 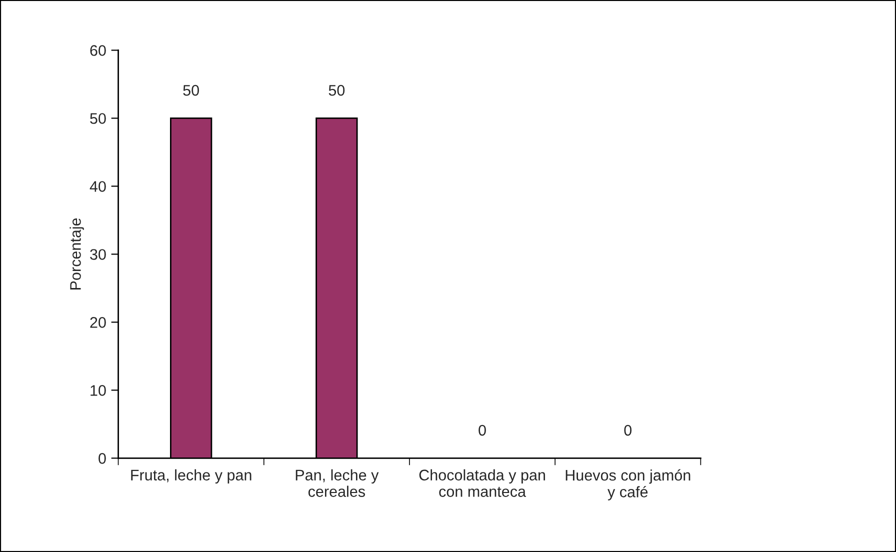 What do you see at coordinates (77, 254) in the screenshot?
I see `y-axis-title: Porcentaje` at bounding box center [77, 254].